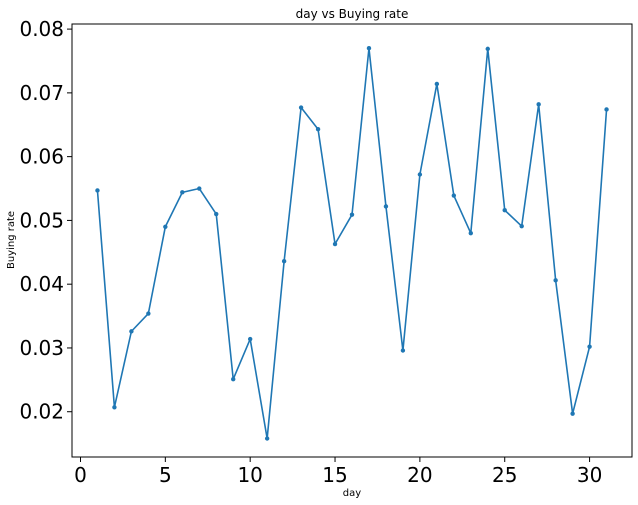 Image resolution: width=638 pixels, height=505 pixels. I want to click on x-tick-label: 20, so click(419, 475).